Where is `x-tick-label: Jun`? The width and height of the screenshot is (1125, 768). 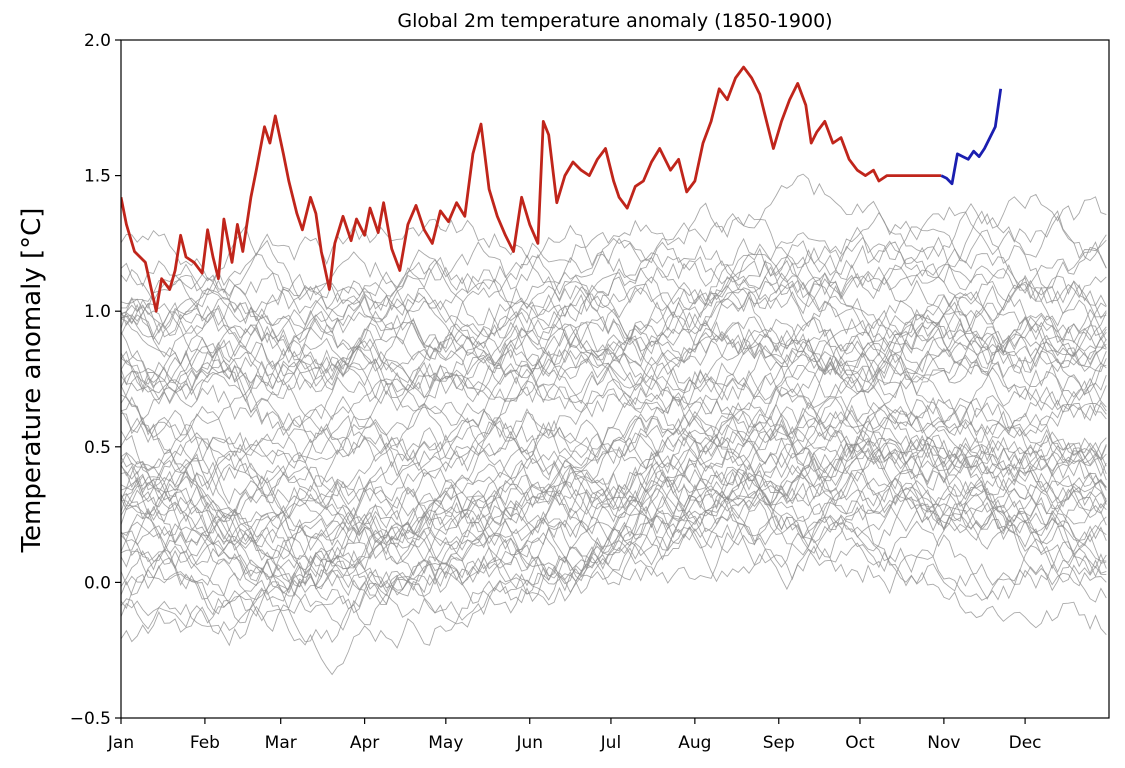
x-tick-label: Jun is located at coordinates (529, 743).